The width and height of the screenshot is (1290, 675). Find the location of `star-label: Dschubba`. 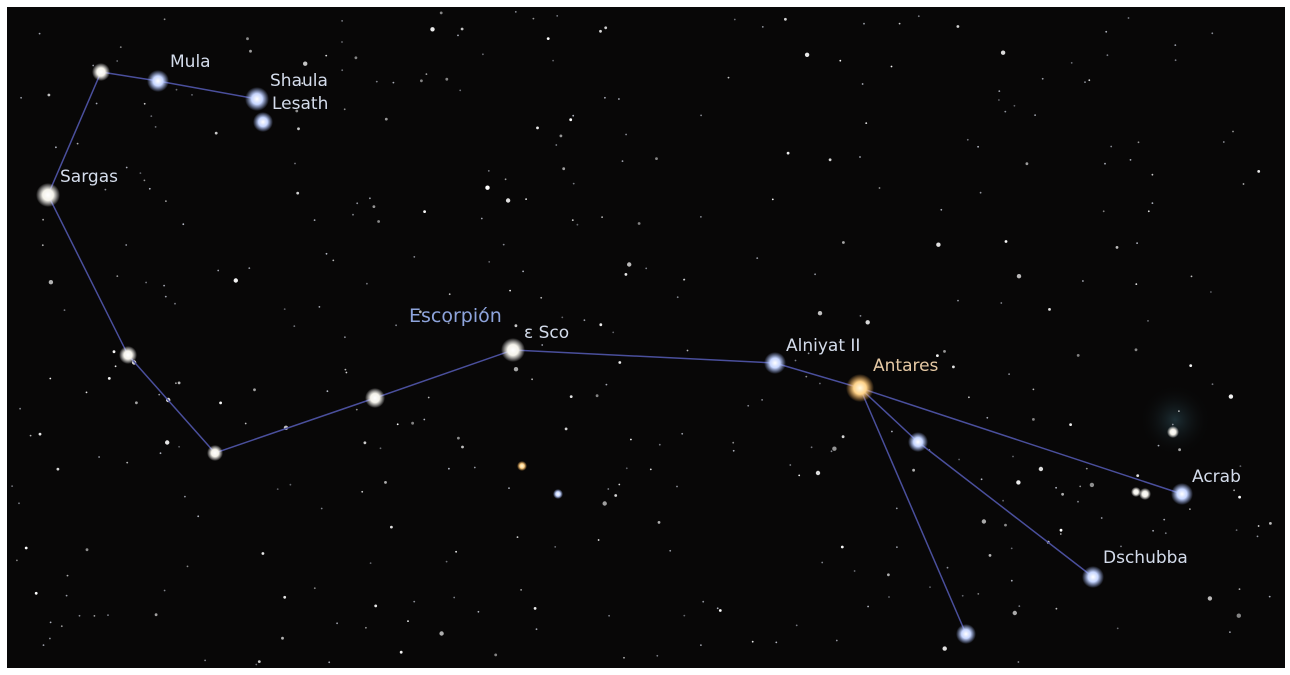

star-label: Dschubba is located at coordinates (1145, 558).